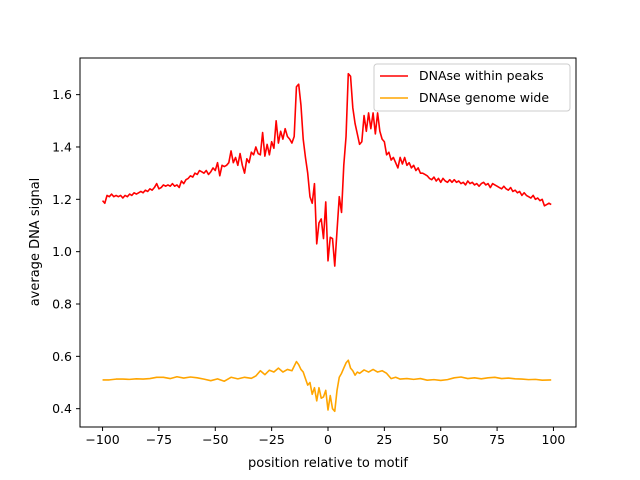  I want to click on y-tick-label: 1.6, so click(62, 94).